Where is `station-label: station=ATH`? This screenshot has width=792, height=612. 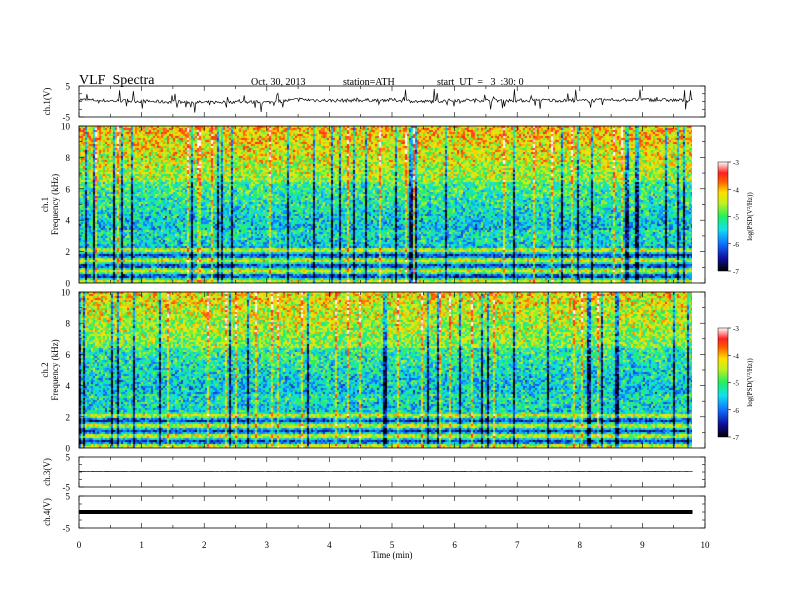 station-label: station=ATH is located at coordinates (369, 82).